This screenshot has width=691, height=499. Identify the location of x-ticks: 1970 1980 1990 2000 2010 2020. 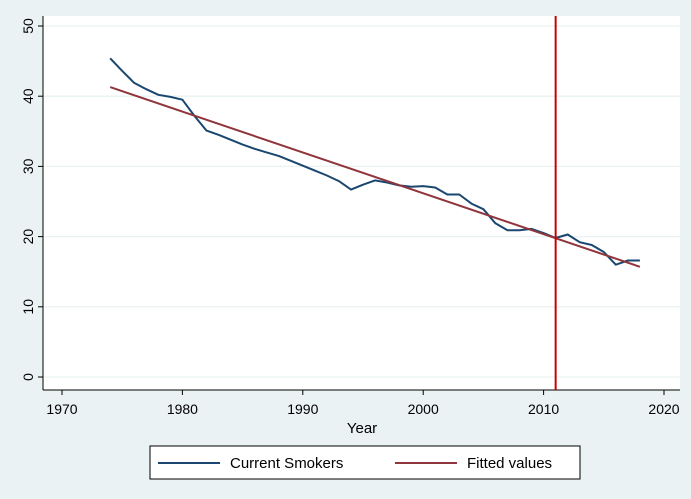
(363, 403).